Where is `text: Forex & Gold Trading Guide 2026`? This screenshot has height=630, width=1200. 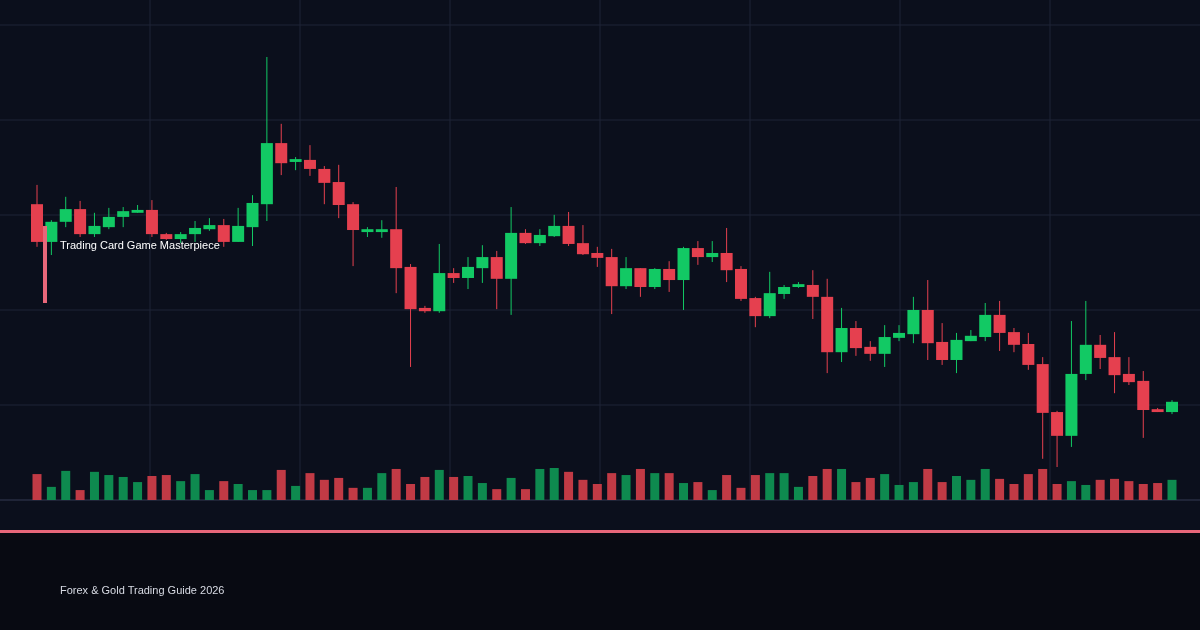 text: Forex & Gold Trading Guide 2026 is located at coordinates (142, 590).